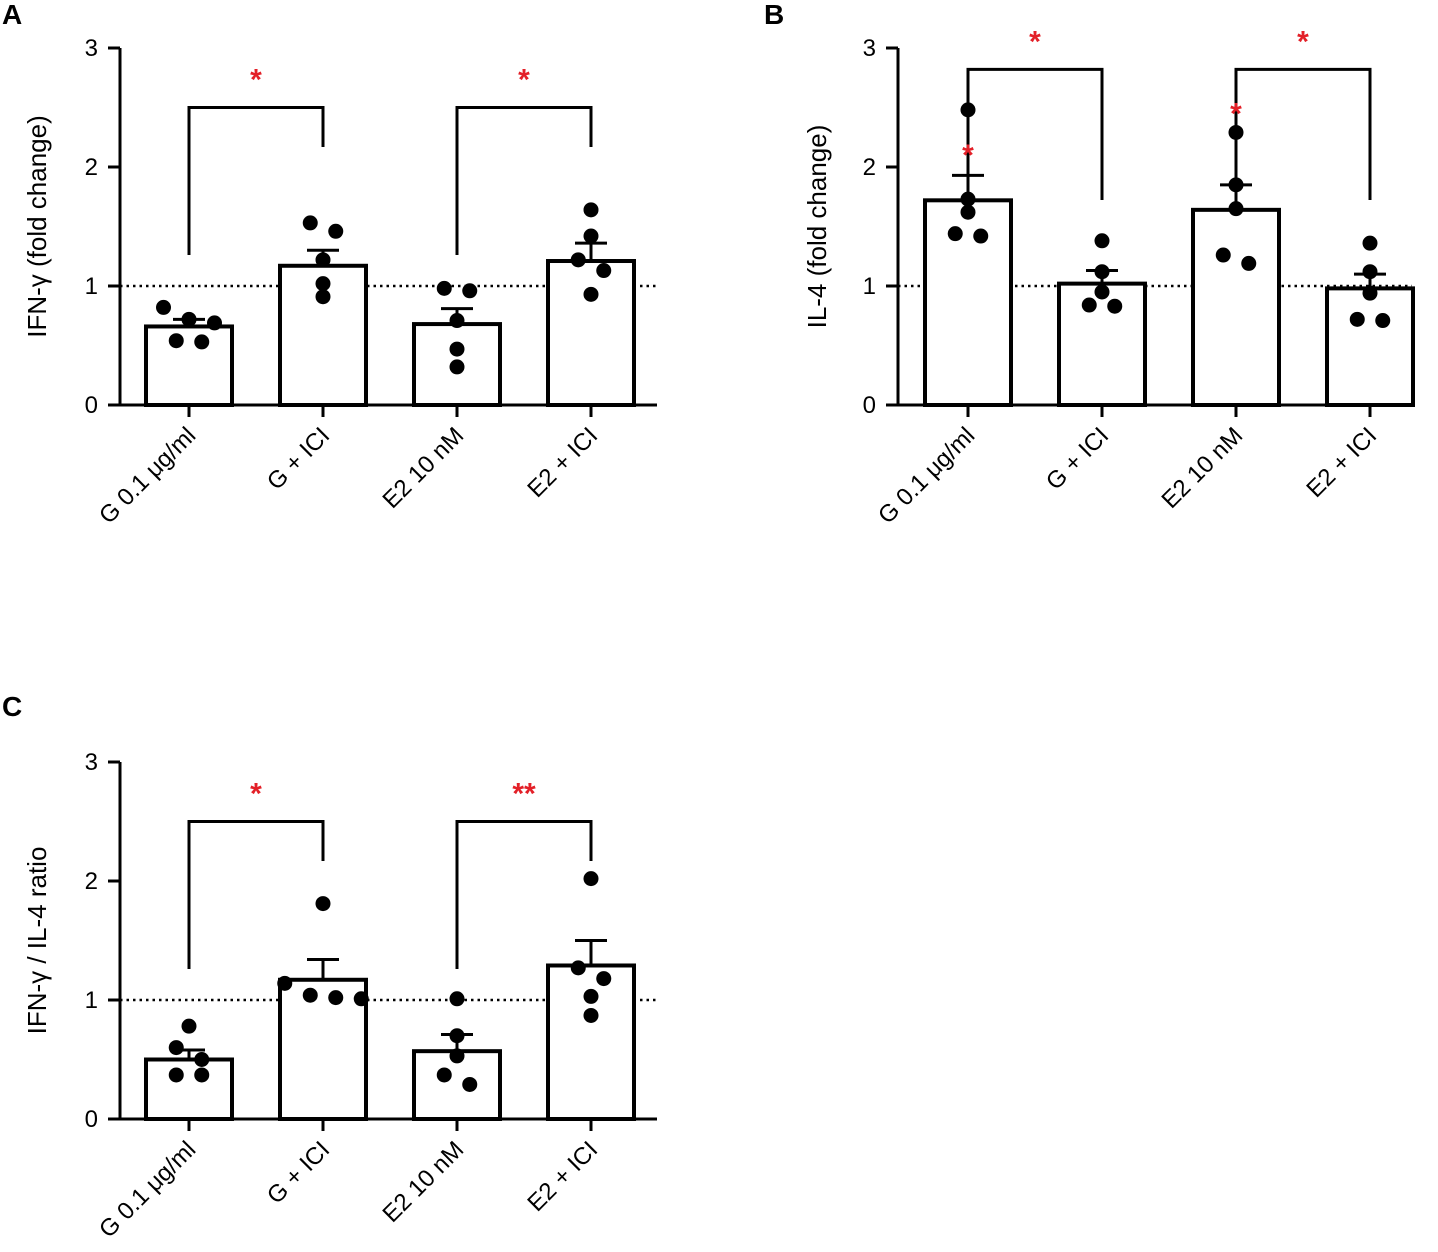 The image size is (1438, 1252). Describe the element at coordinates (817, 227) in the screenshot. I see `y-axis-label: IL-4 (fold change)` at that location.